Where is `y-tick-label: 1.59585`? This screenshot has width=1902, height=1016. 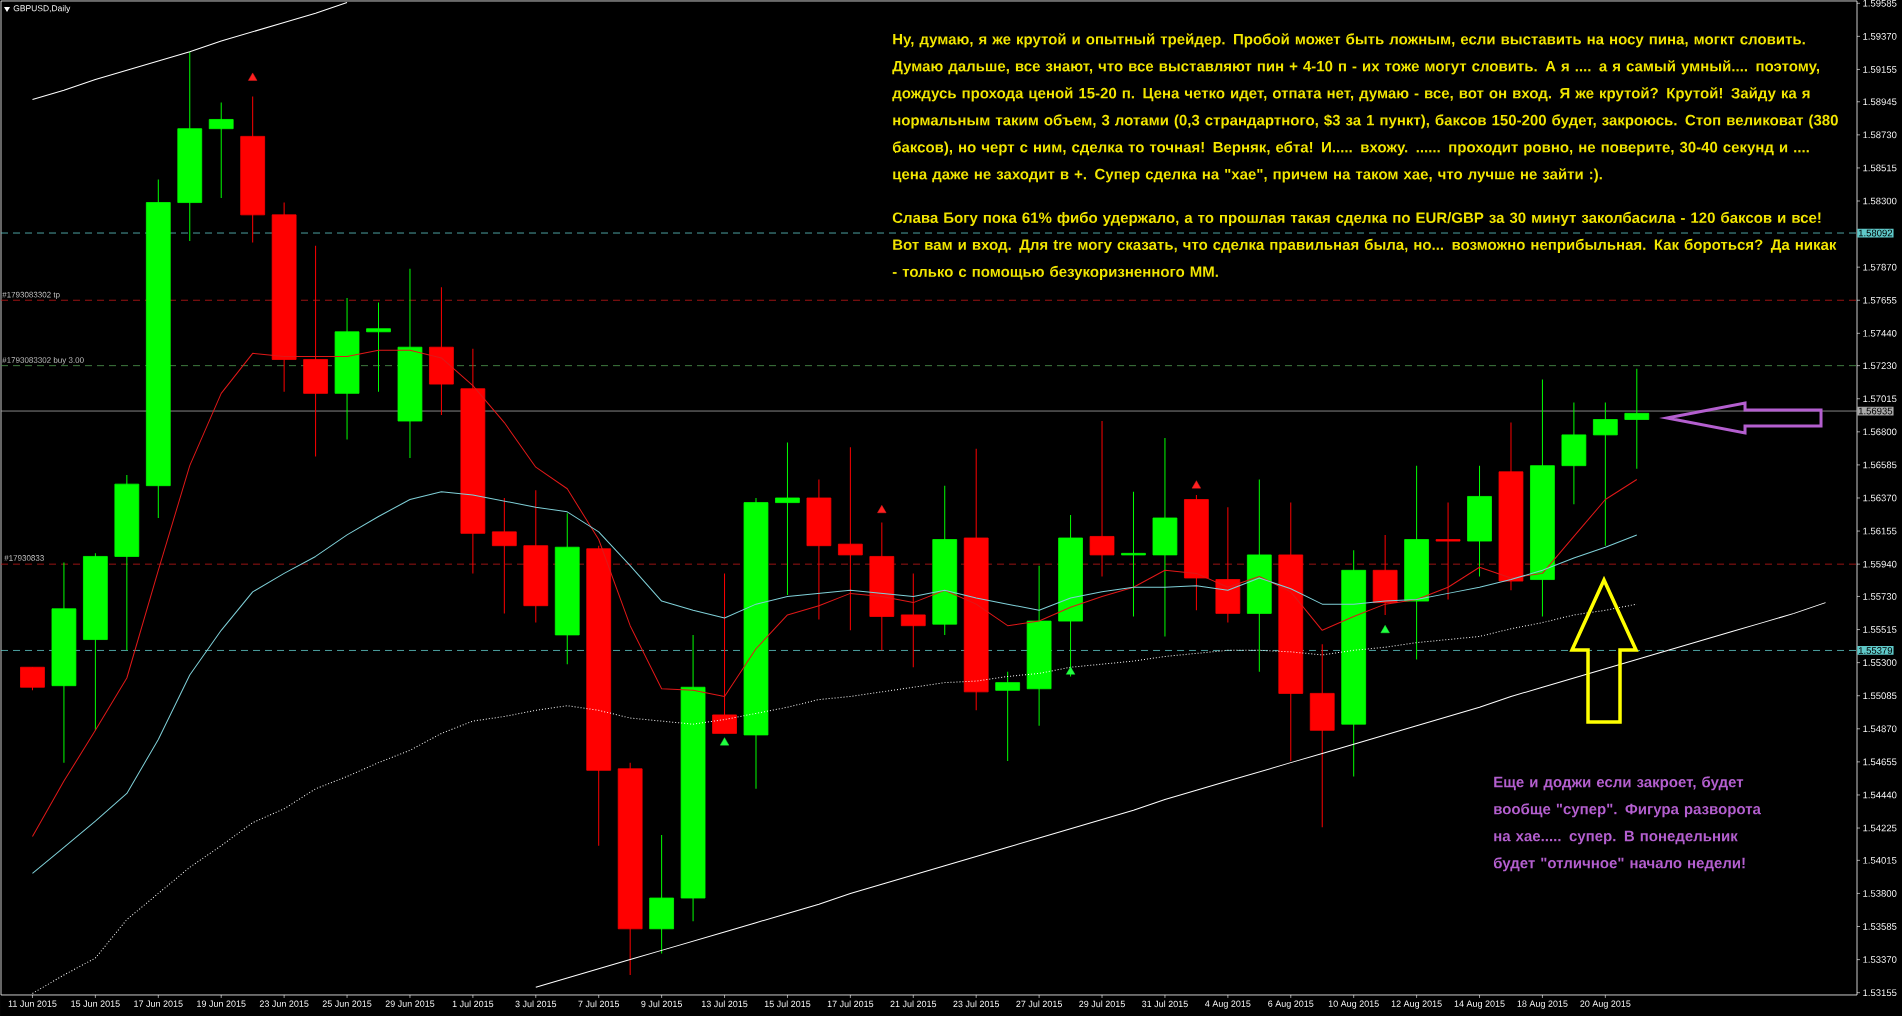
y-tick-label: 1.59585 is located at coordinates (1880, 3).